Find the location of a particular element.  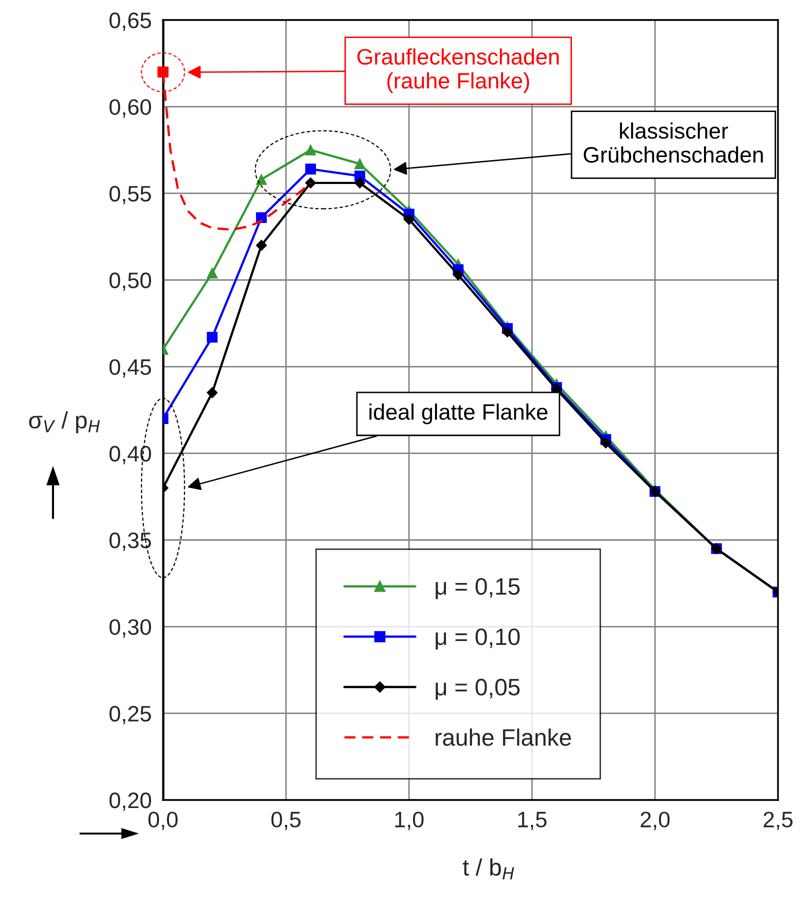

y-tick-label: 0,40 is located at coordinates (131, 455).